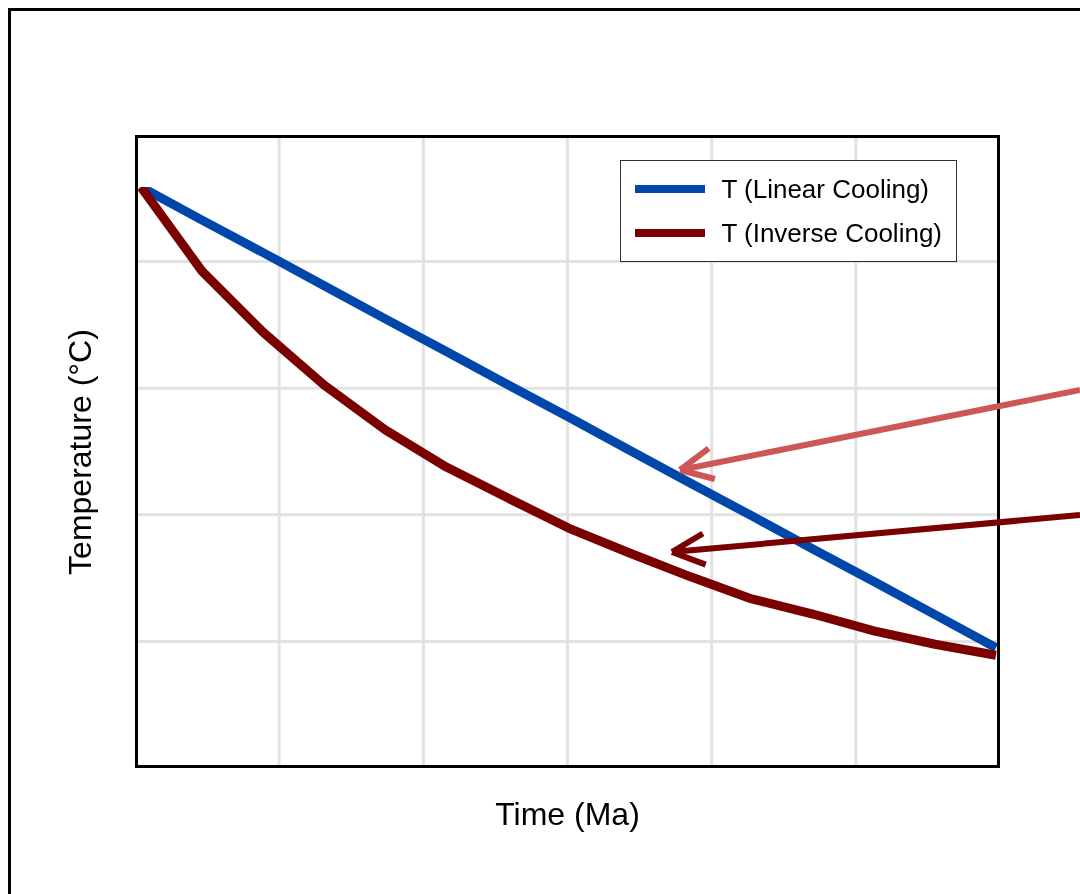  I want to click on y-axis-title: Temperature (°C), so click(80, 451).